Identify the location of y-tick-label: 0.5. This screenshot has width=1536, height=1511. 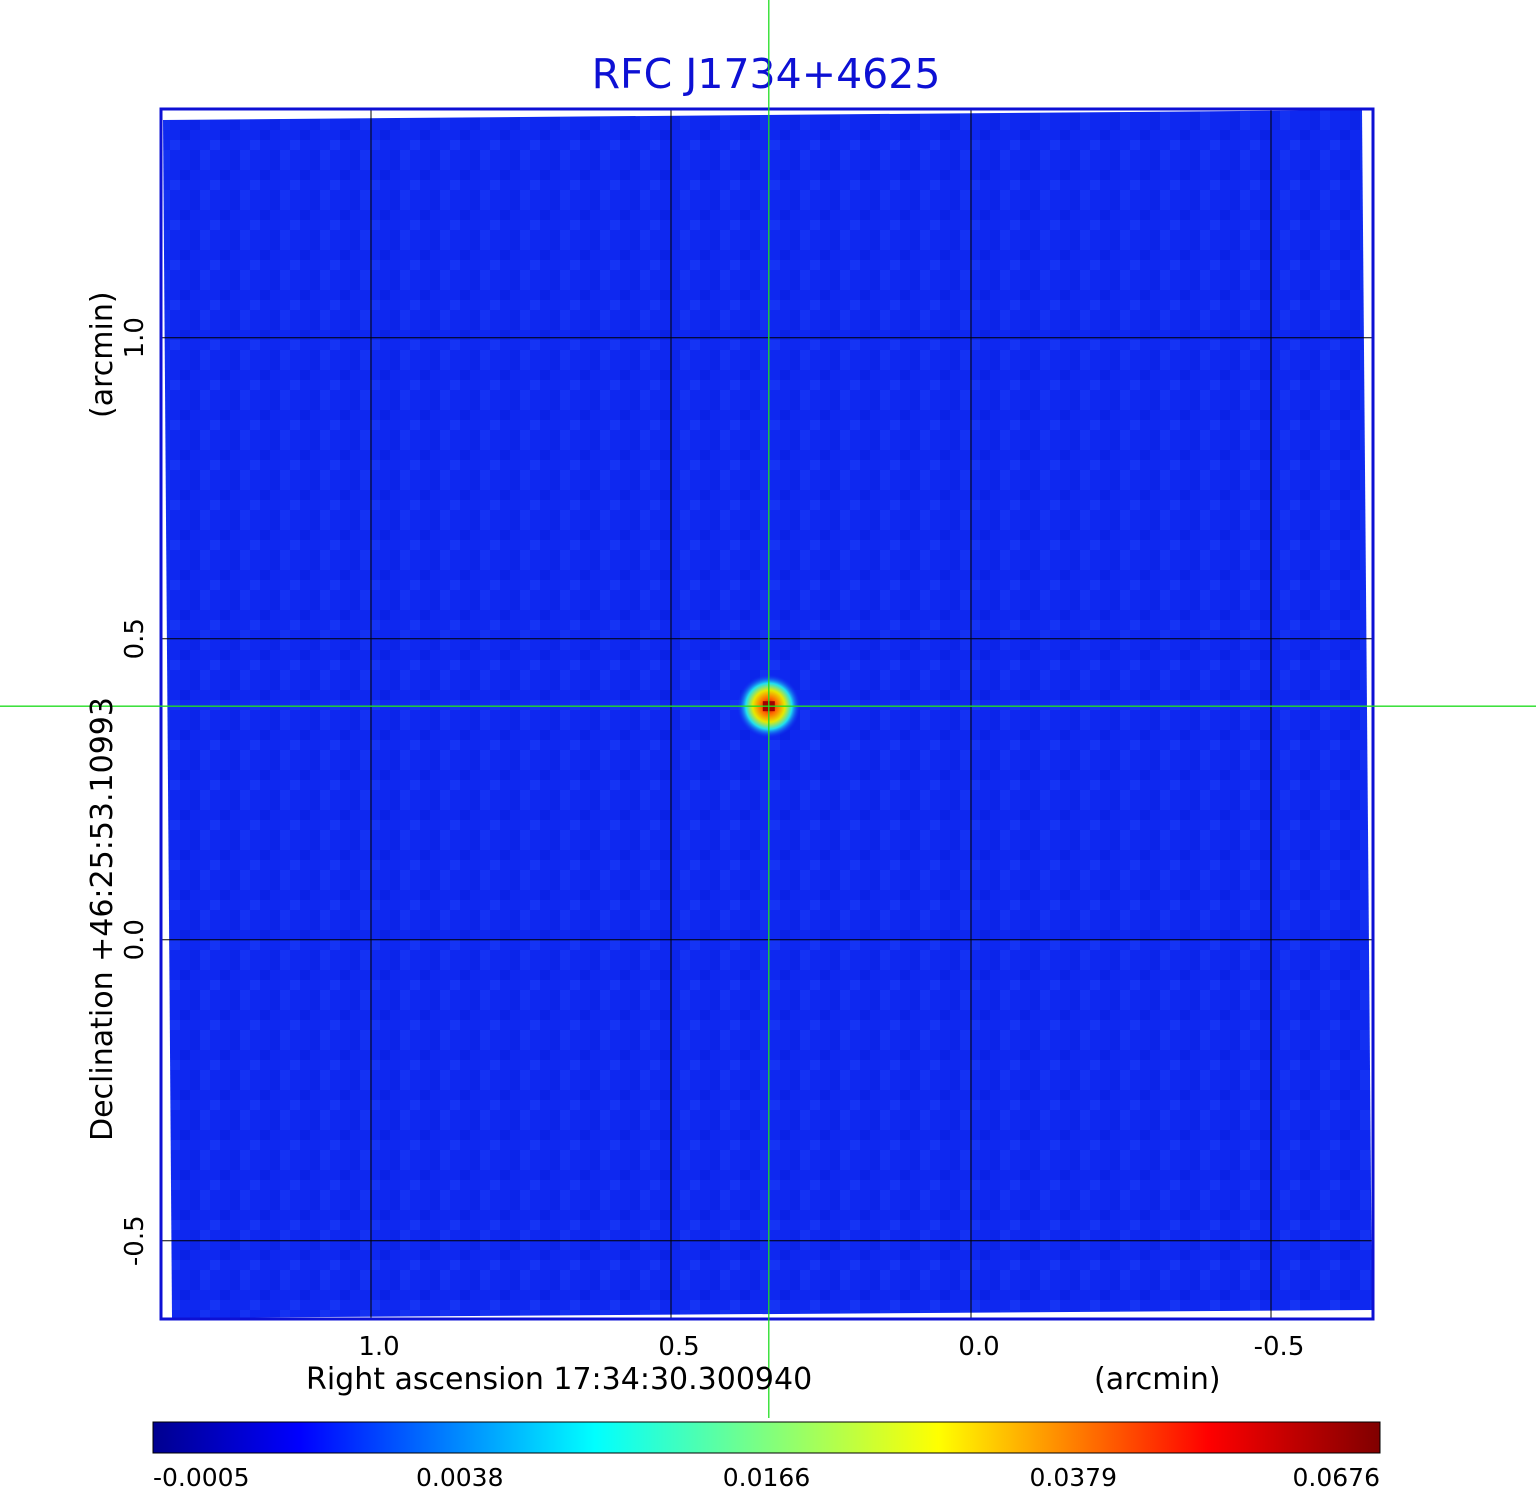
(135, 638).